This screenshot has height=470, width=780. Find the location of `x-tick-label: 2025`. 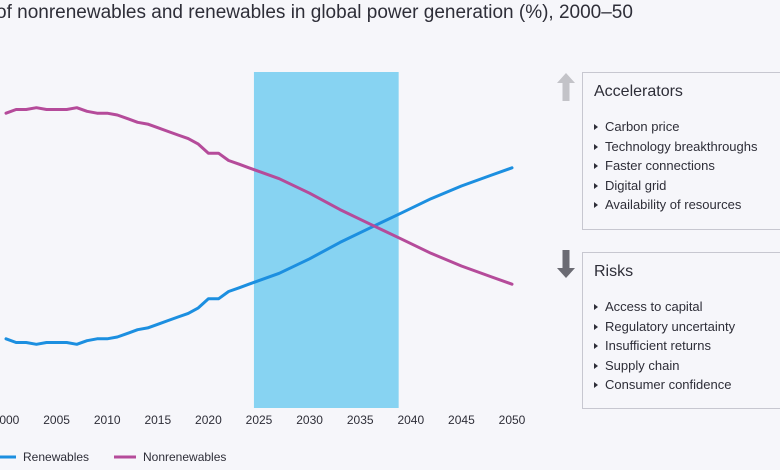

x-tick-label: 2025 is located at coordinates (259, 420).